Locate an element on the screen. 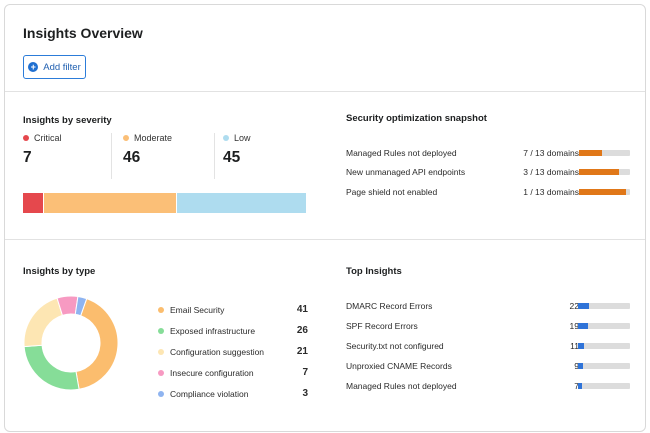 The width and height of the screenshot is (650, 433). snapshot-count: 7 / 13 domains is located at coordinates (551, 153).